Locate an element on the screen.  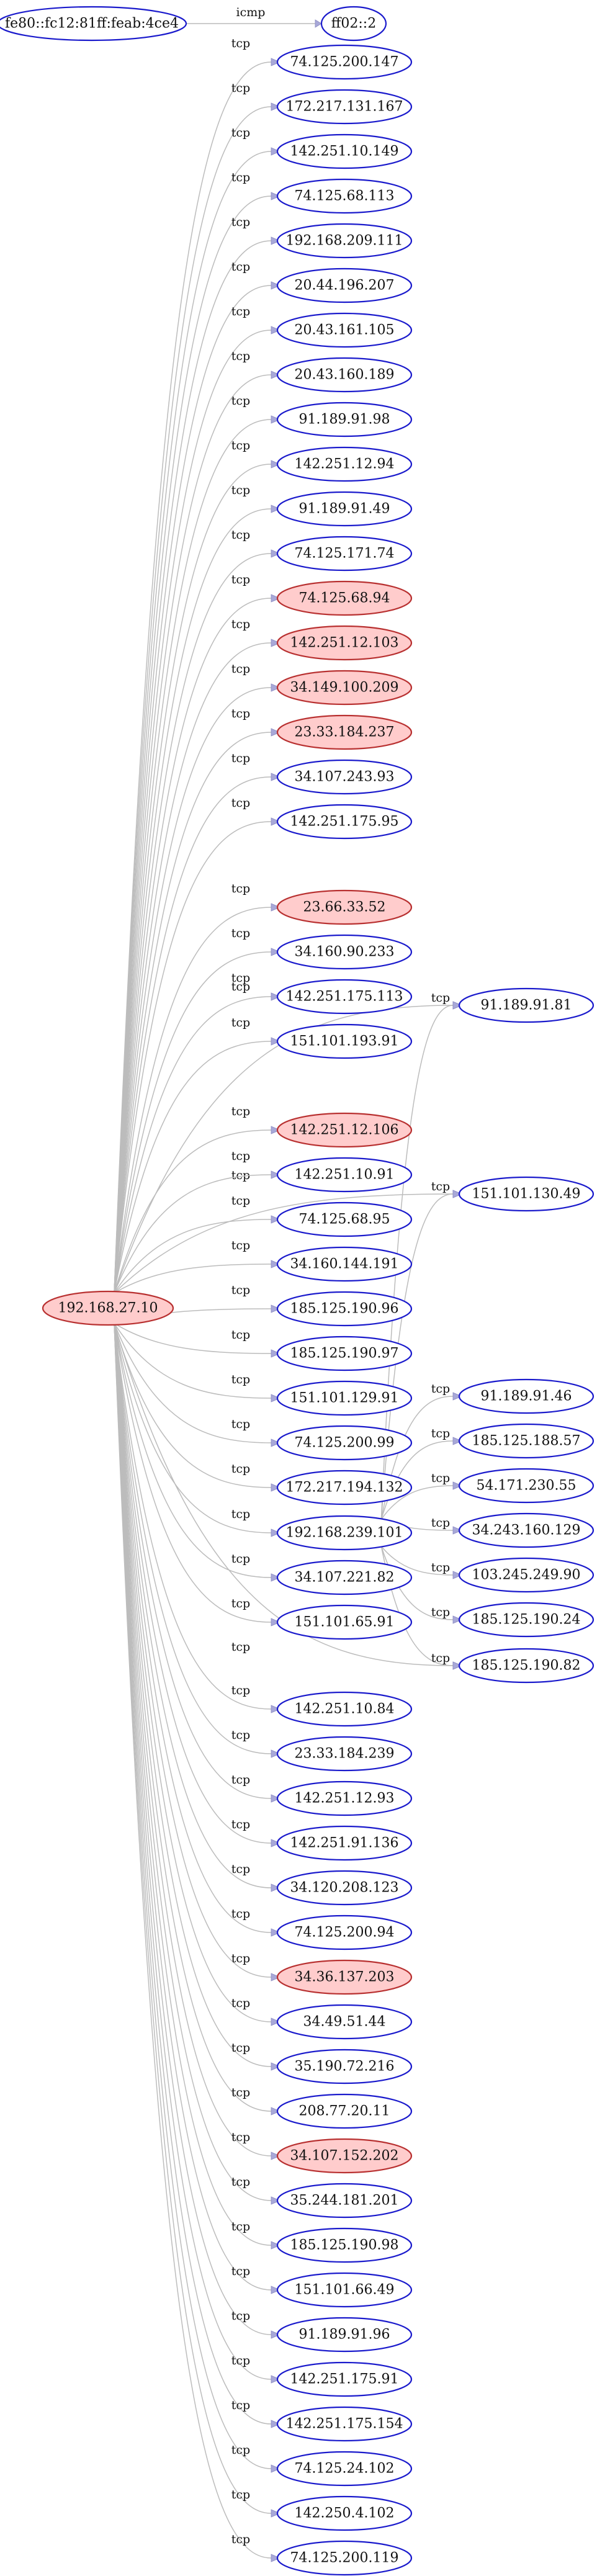
node-n42: 103.245.249.90 is located at coordinates (526, 1575).